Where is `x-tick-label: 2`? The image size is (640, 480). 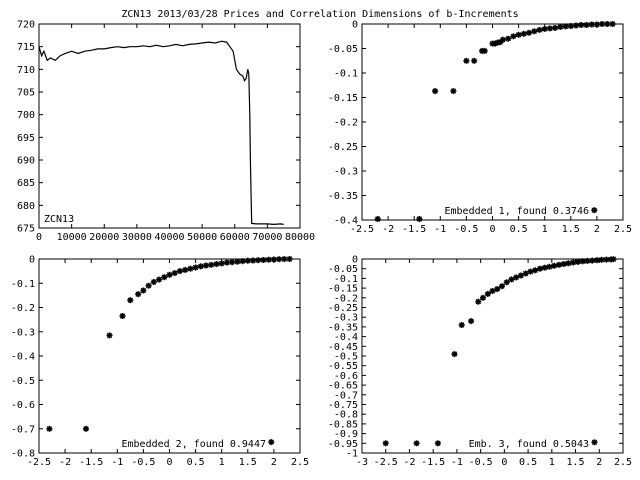 x-tick-label: 2 is located at coordinates (274, 462).